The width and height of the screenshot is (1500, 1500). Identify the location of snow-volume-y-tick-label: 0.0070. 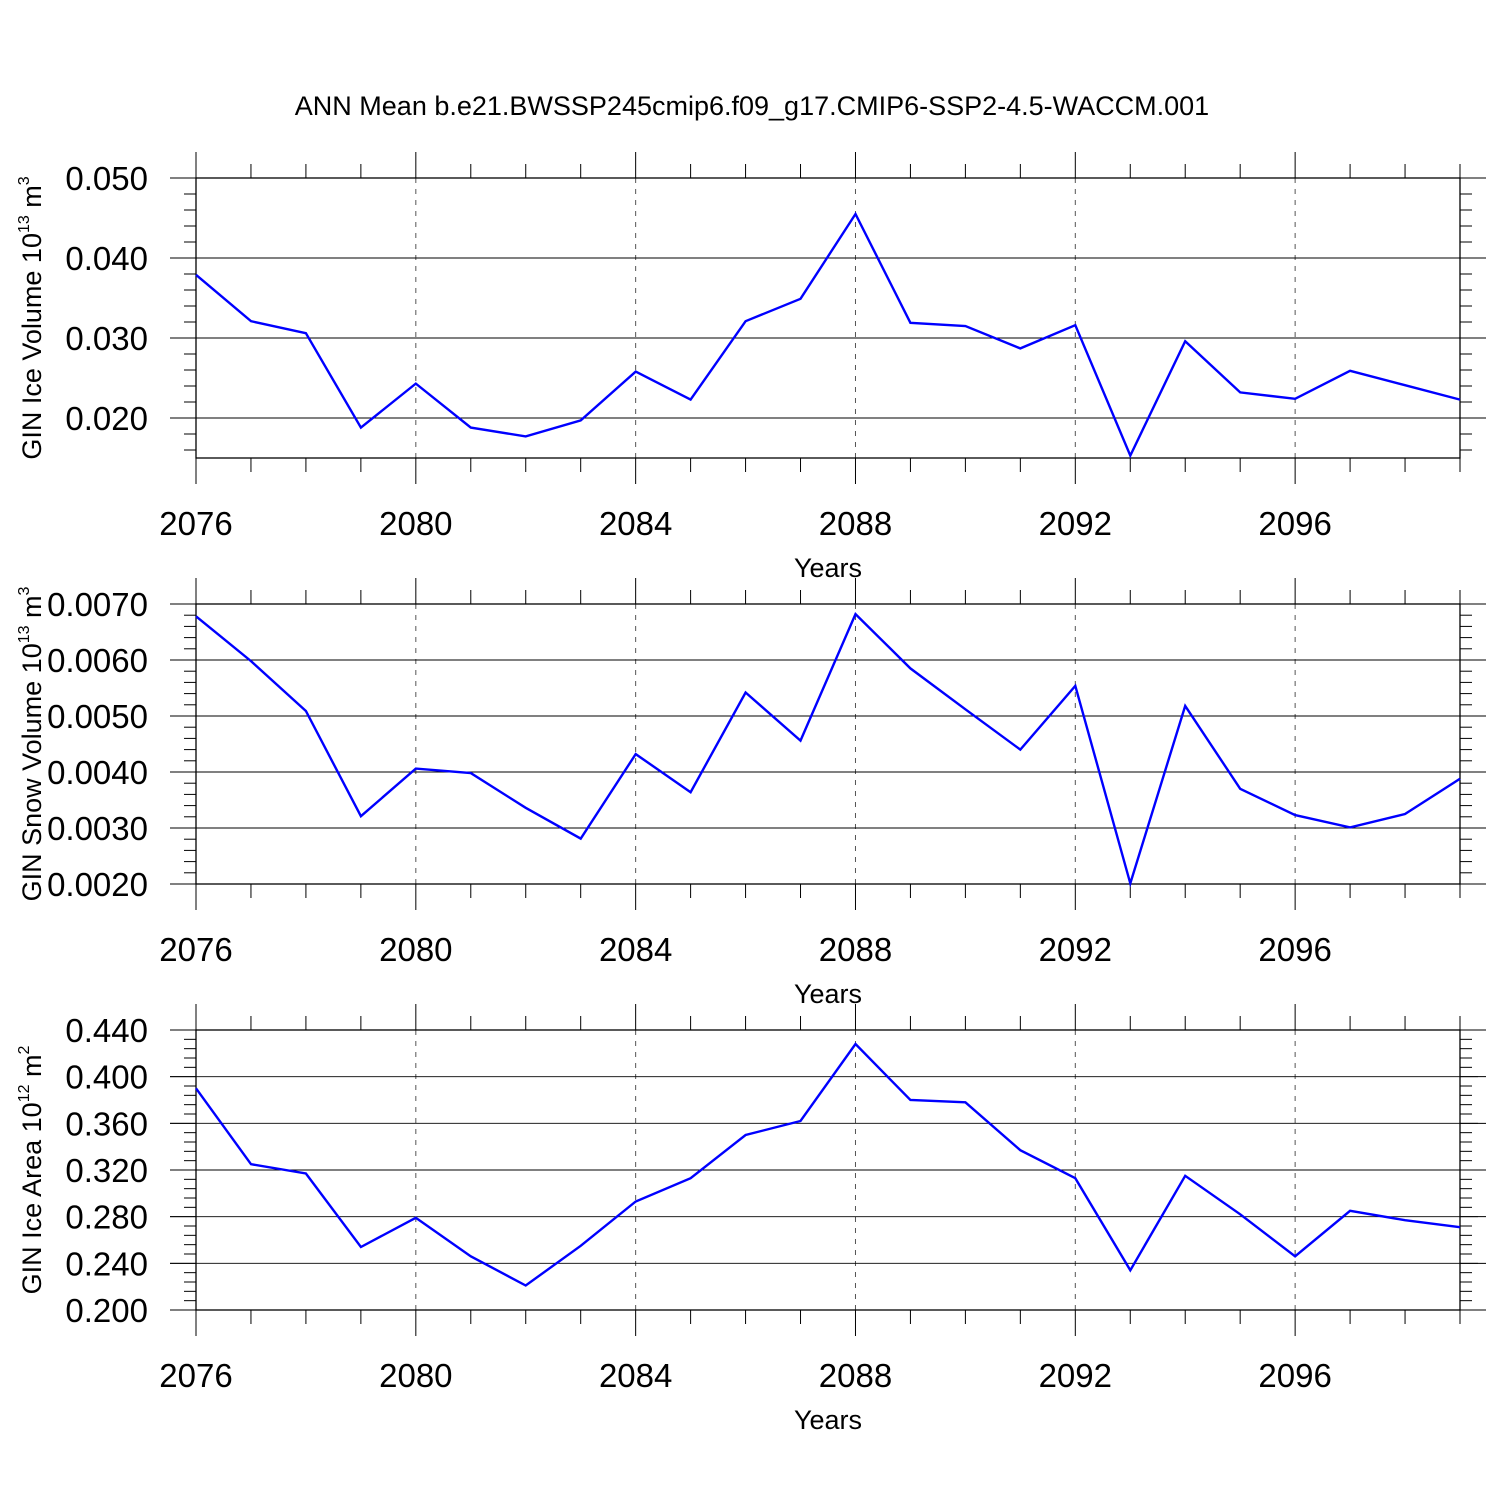
(97, 604).